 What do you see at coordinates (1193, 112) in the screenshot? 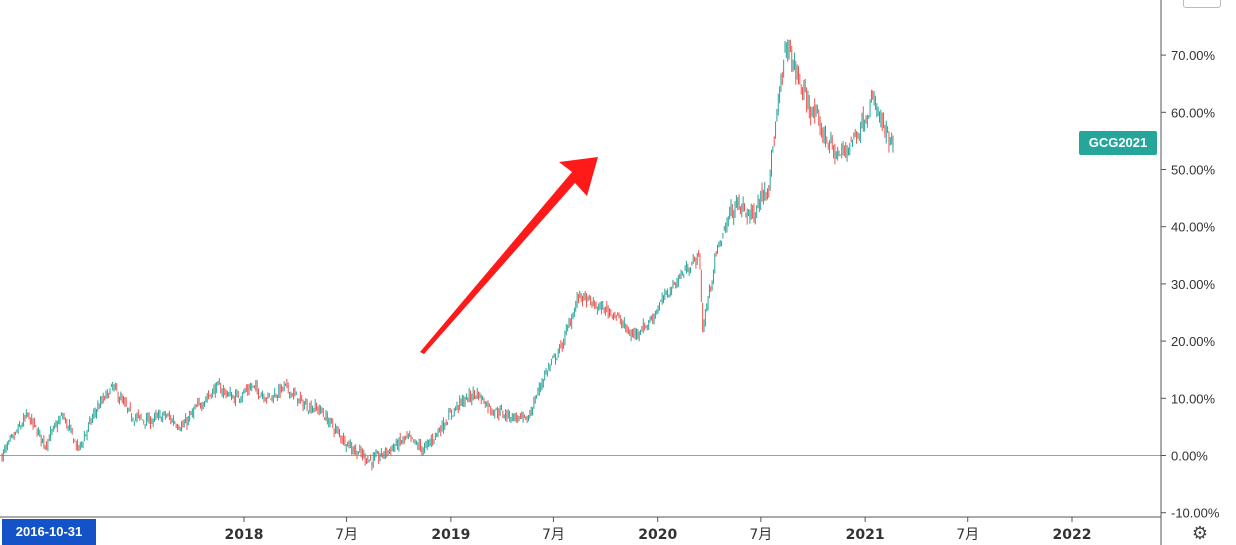
I see `y-tick-label: 60.00%` at bounding box center [1193, 112].